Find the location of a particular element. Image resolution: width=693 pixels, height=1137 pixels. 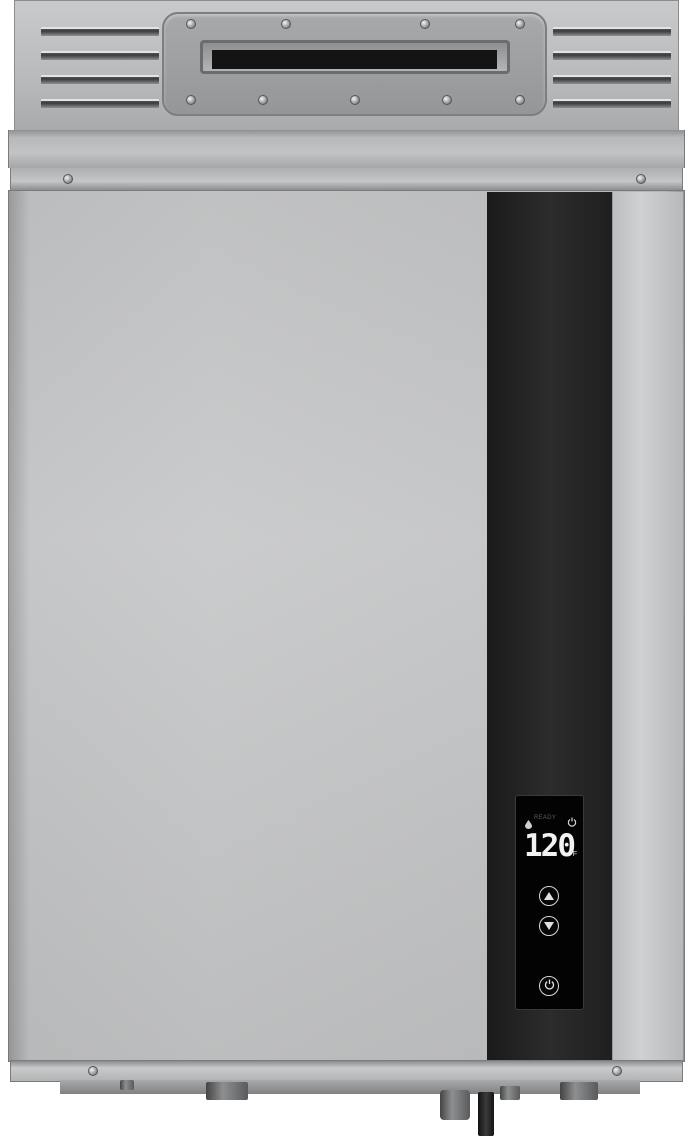

power-button is located at coordinates (549, 986).